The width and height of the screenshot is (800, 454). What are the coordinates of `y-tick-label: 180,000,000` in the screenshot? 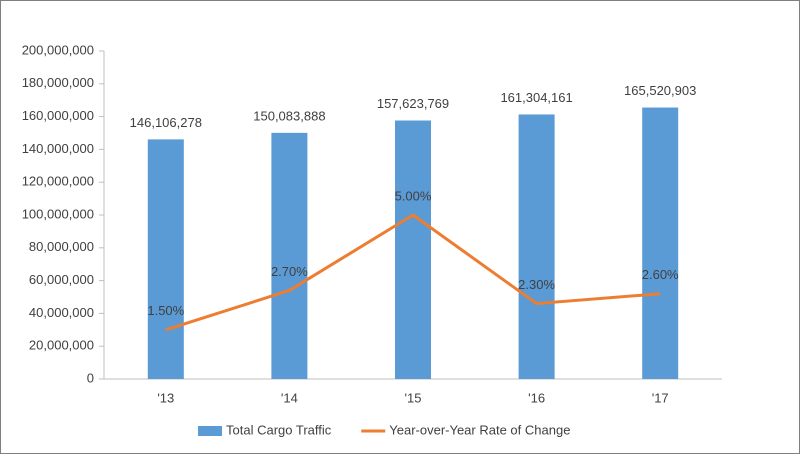 It's located at (58, 82).